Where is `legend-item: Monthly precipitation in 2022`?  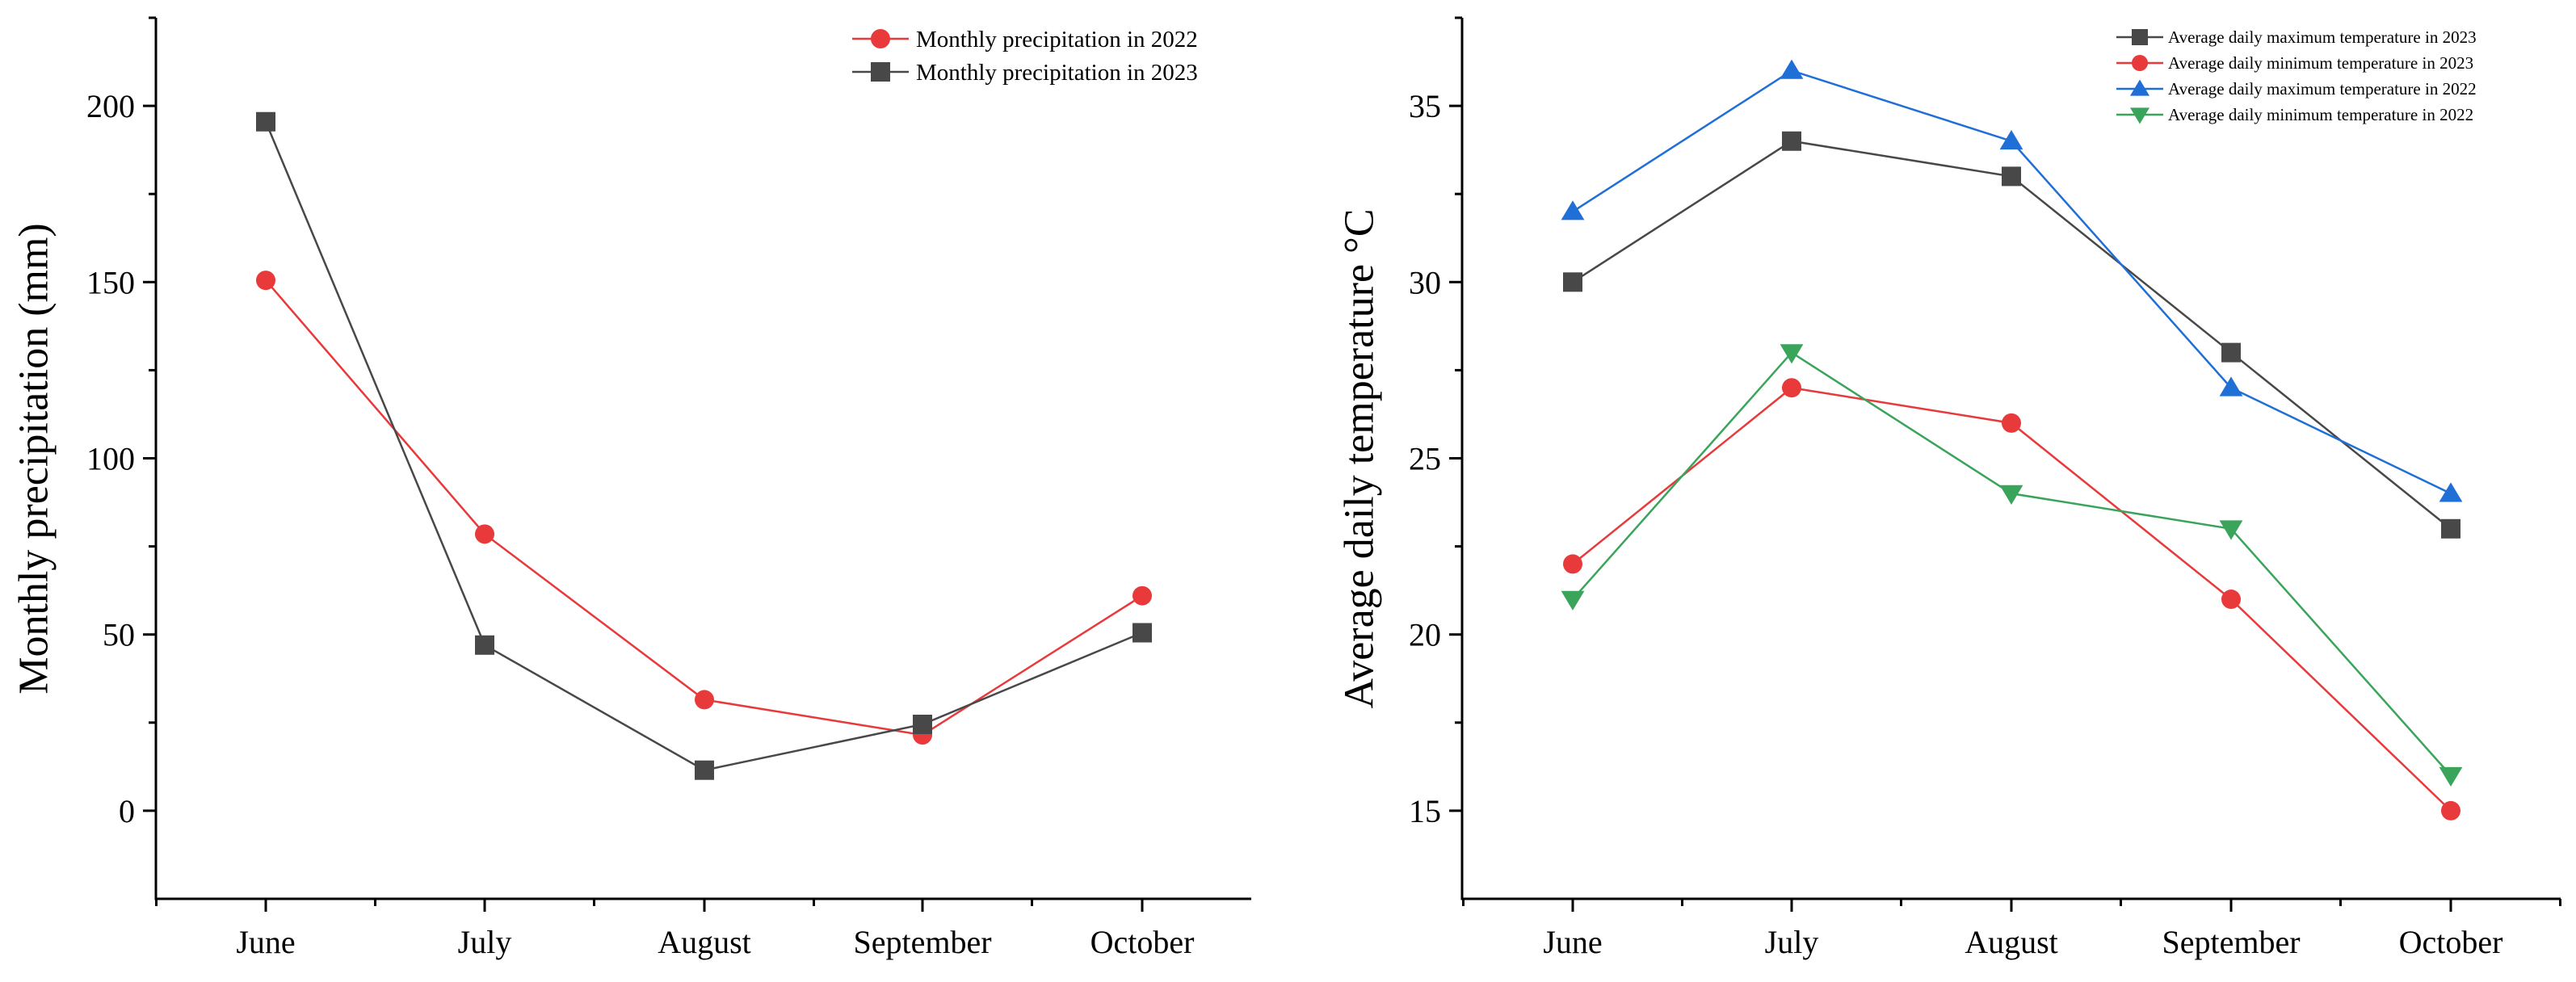
legend-item: Monthly precipitation in 2022 is located at coordinates (1025, 39).